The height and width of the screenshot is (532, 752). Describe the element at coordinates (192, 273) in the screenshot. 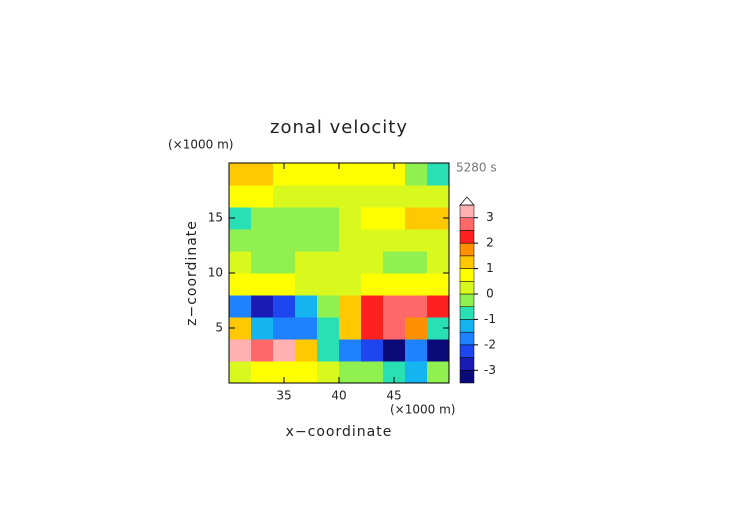

I see `y-axis-label: z−coordinate` at that location.